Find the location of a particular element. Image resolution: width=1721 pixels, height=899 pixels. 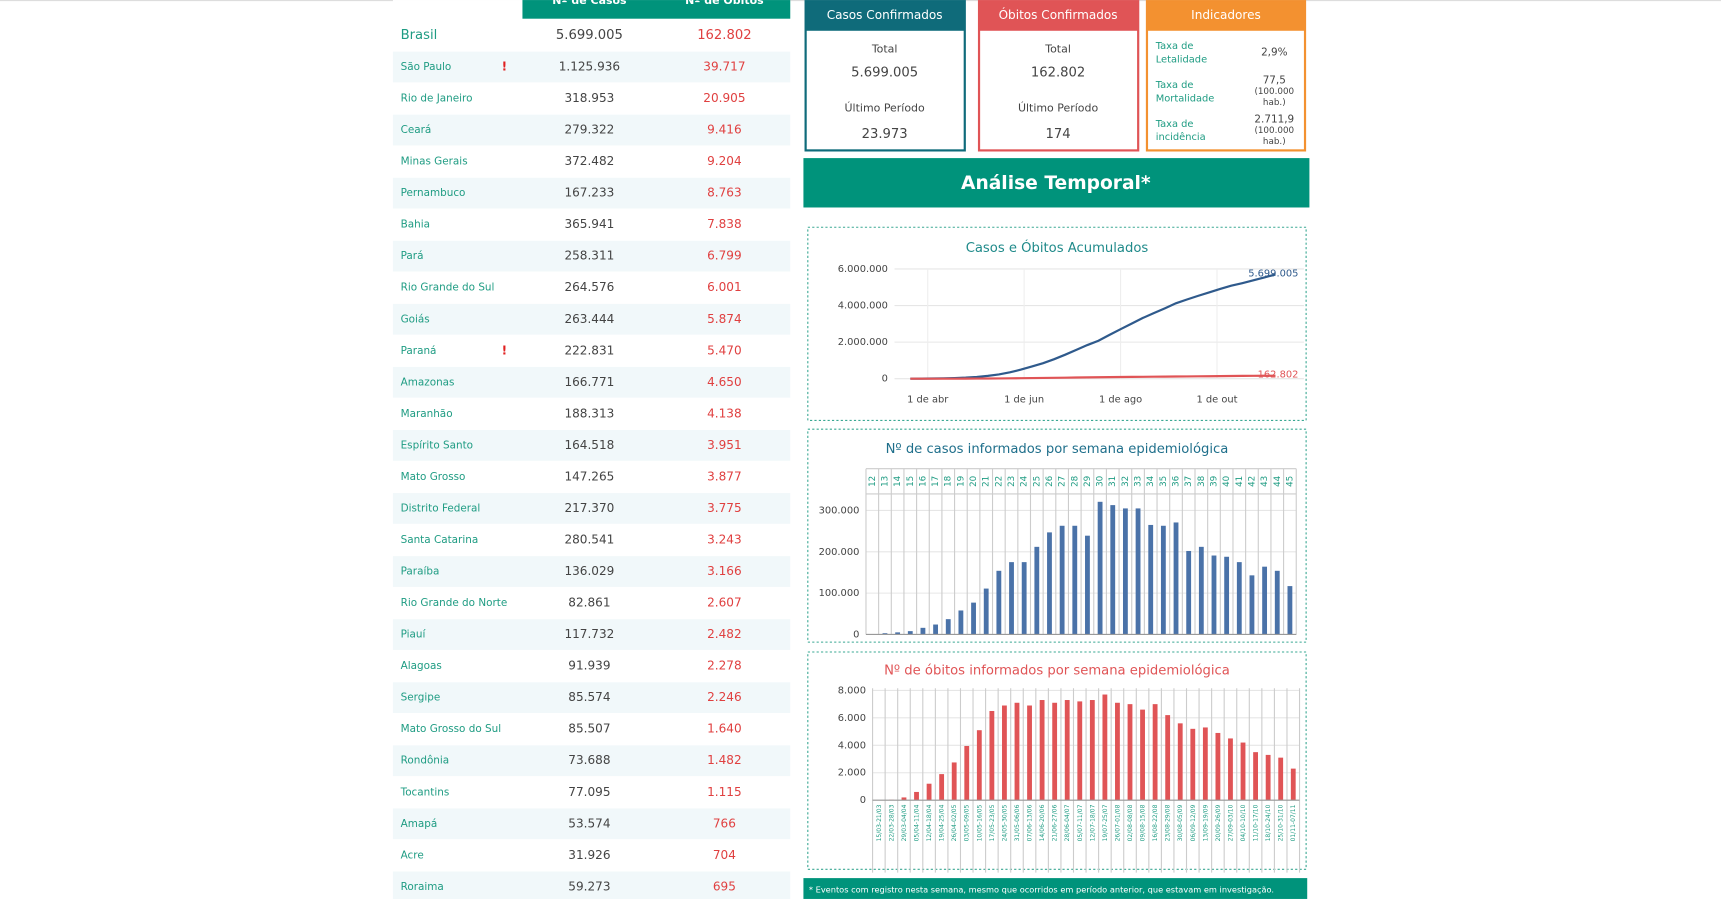

indicator-label: incidência is located at coordinates (1181, 137).